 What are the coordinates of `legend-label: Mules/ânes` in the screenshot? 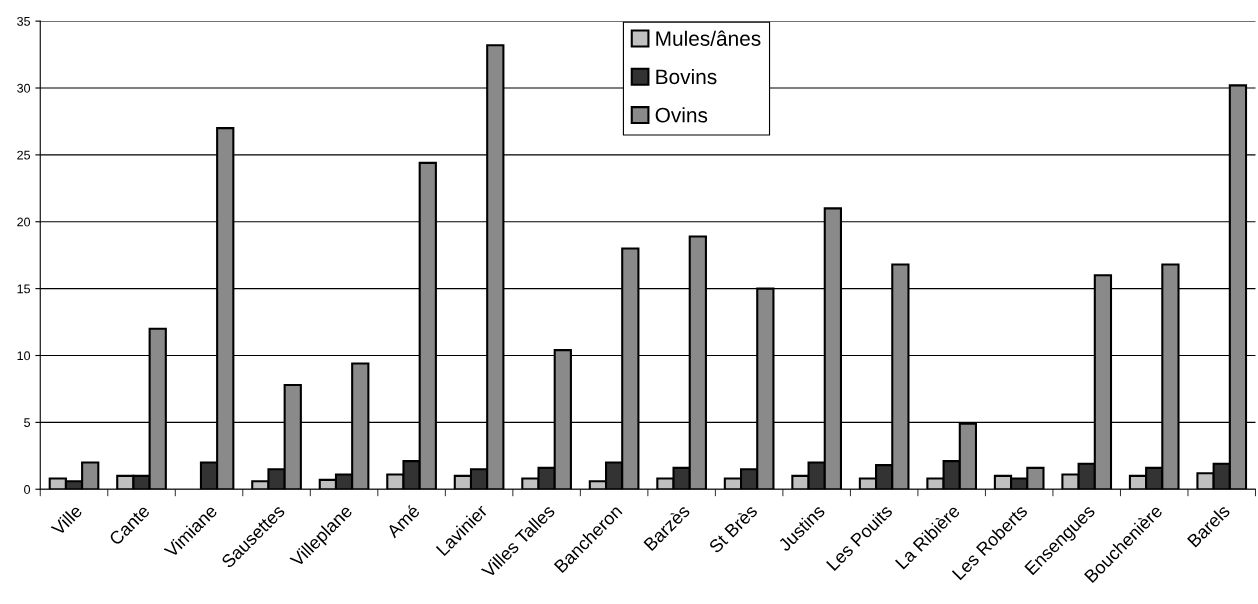 It's located at (708, 38).